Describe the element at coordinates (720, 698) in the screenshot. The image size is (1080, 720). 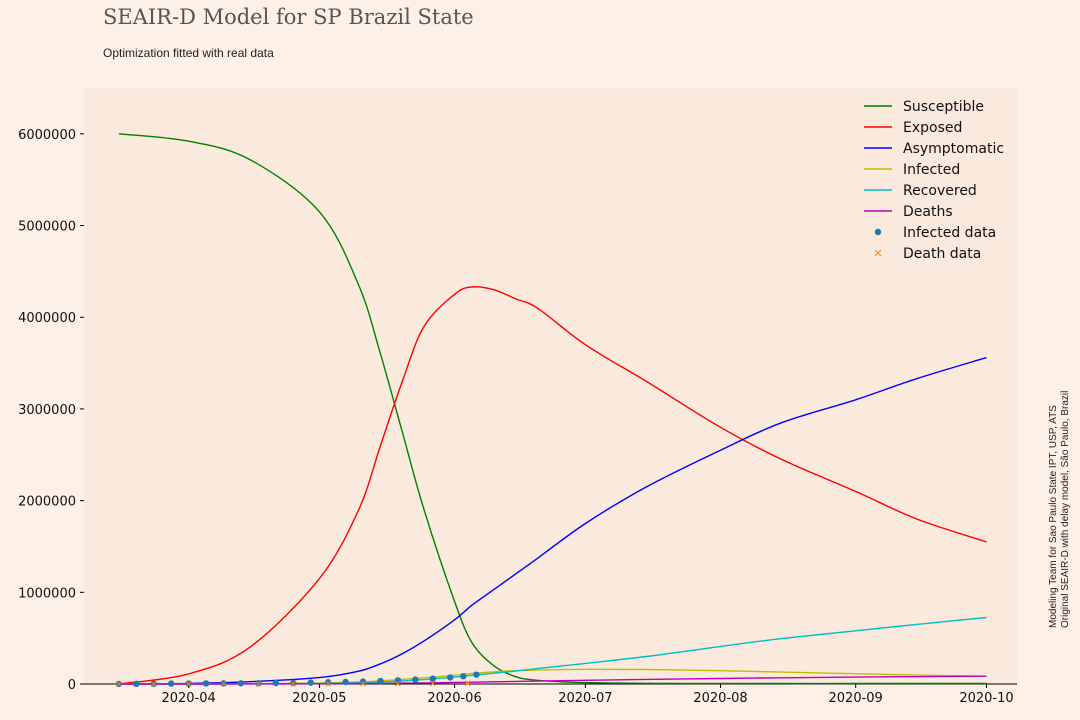
I see `x-tick-label: 2020-08` at that location.